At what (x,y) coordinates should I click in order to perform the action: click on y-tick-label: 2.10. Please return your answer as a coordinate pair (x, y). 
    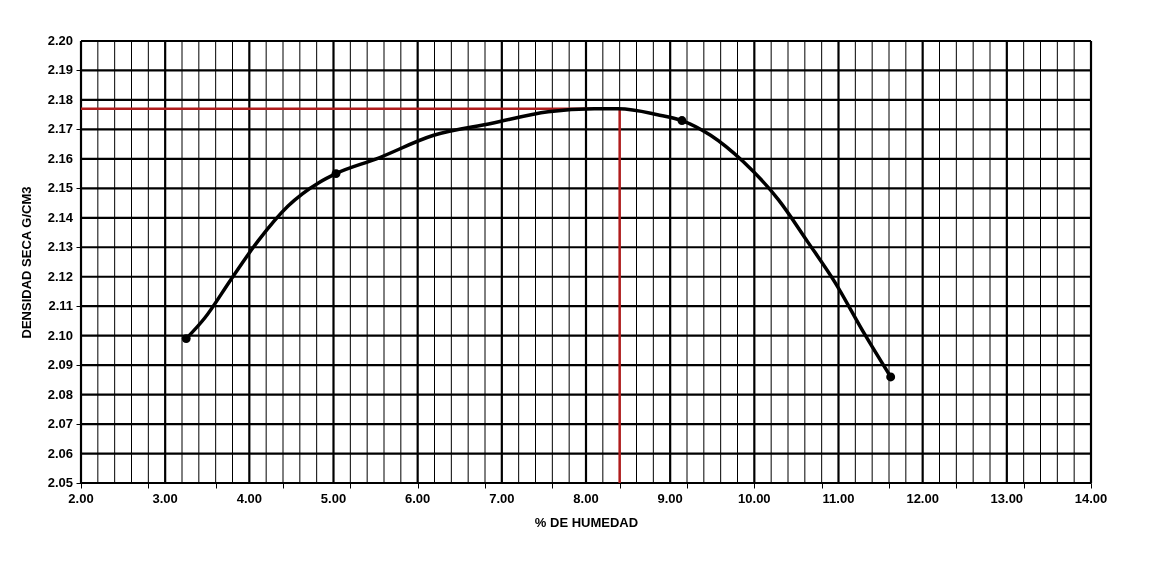
    Looking at the image, I should click on (60, 335).